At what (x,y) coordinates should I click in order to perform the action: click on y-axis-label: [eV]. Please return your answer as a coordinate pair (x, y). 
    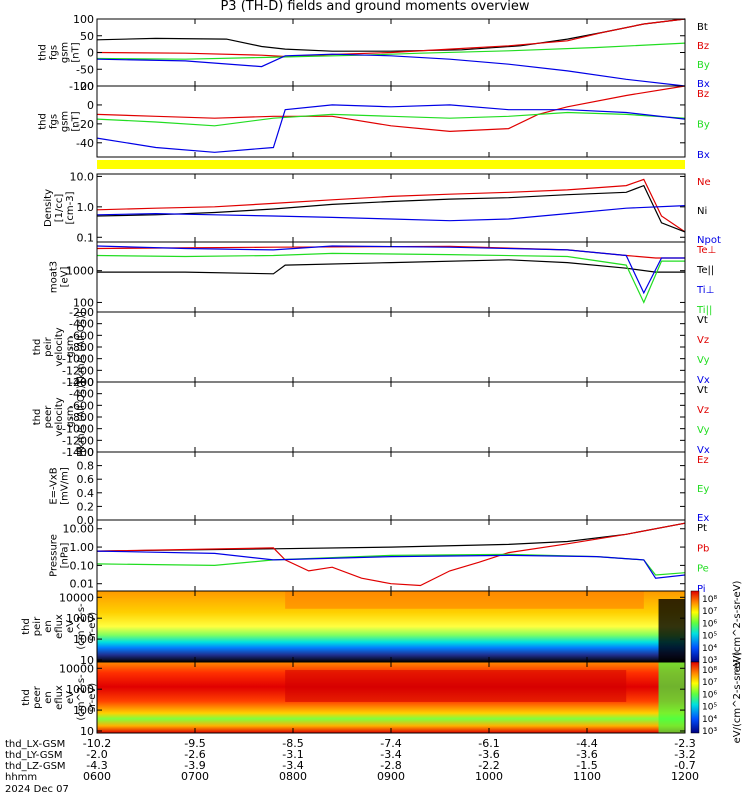
    Looking at the image, I should click on (65, 277).